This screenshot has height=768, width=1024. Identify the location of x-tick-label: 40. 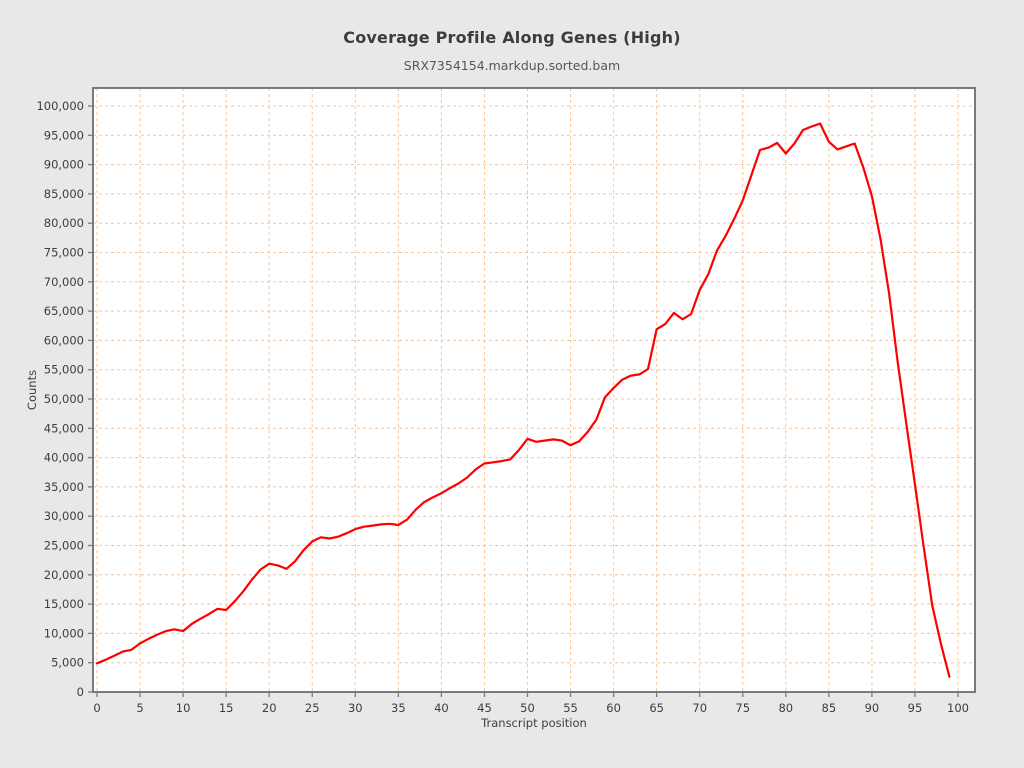
(441, 708).